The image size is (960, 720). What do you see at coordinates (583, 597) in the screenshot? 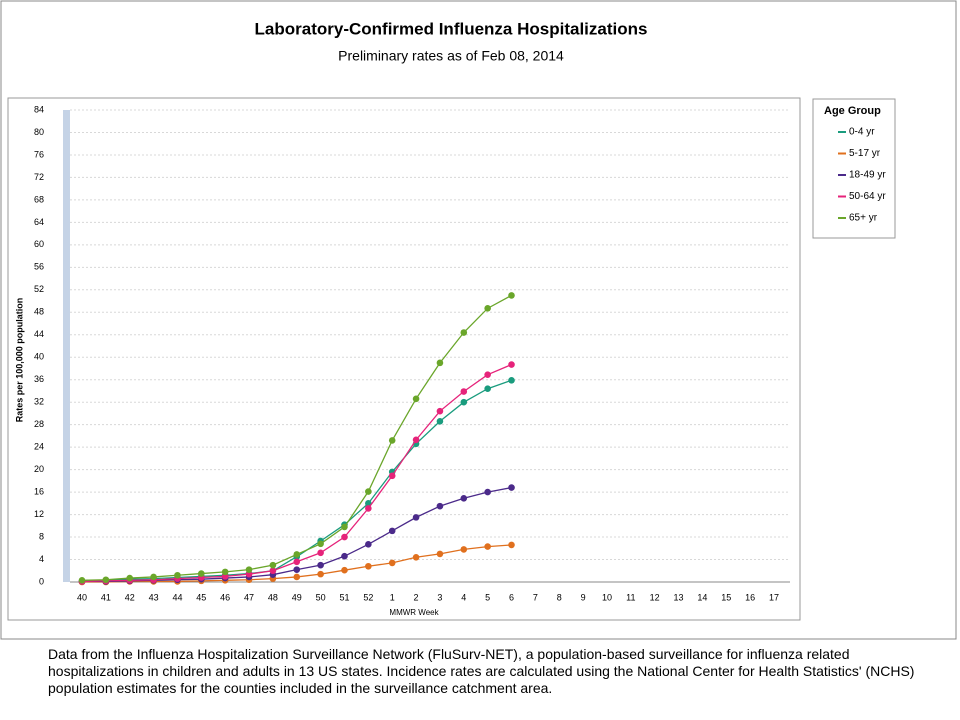
I see `x-tick-label: 9` at bounding box center [583, 597].